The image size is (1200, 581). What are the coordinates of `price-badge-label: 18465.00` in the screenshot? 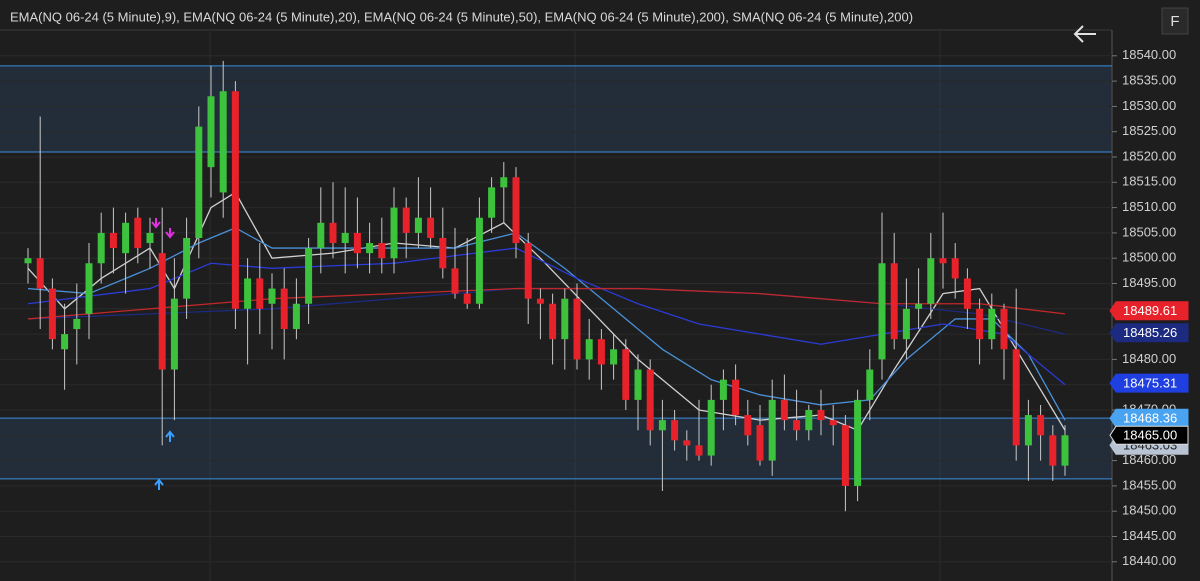 It's located at (1150, 435).